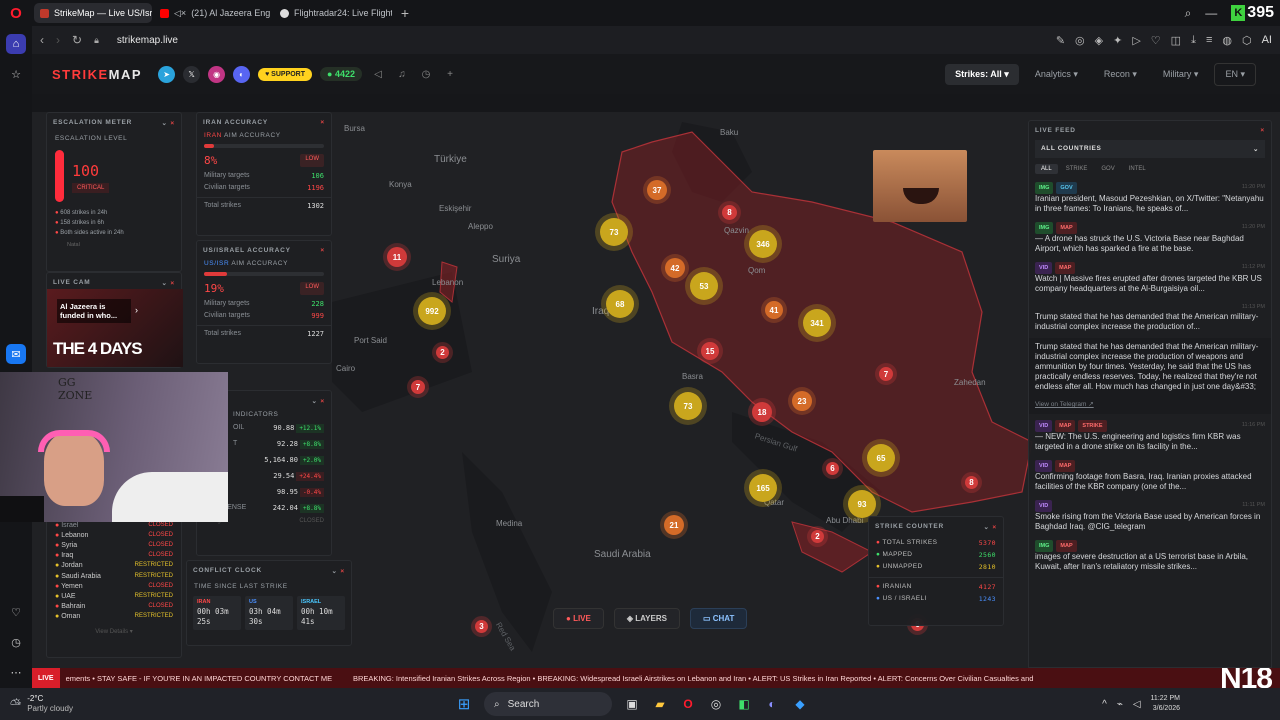 This screenshot has height=720, width=1280. I want to click on tab-flightradar: Flightradar24: Live Flight T, so click(333, 13).